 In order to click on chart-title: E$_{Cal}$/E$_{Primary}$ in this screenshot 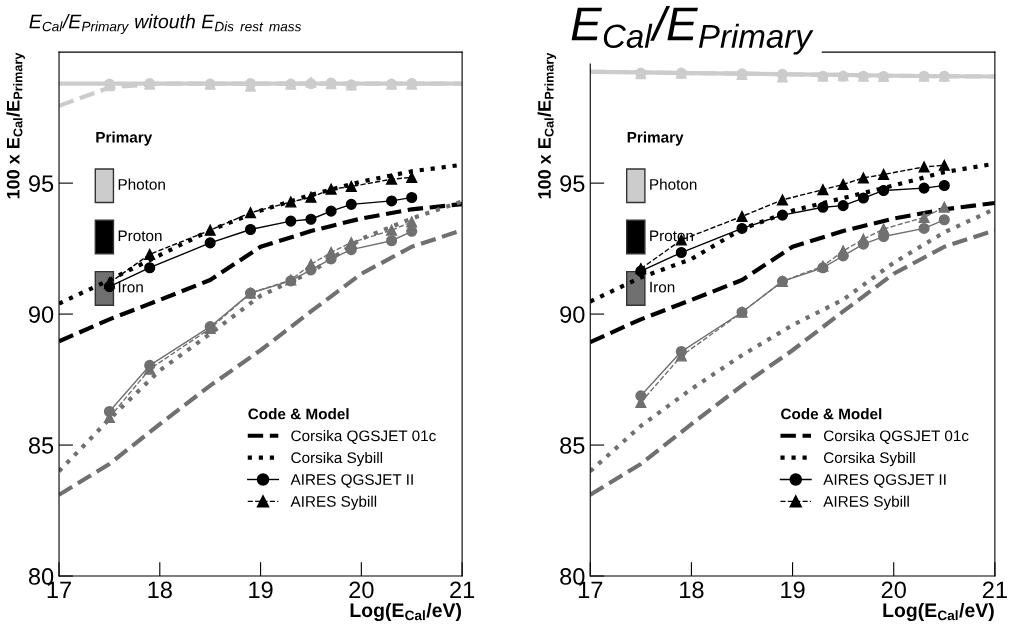, I will do `click(692, 30)`.